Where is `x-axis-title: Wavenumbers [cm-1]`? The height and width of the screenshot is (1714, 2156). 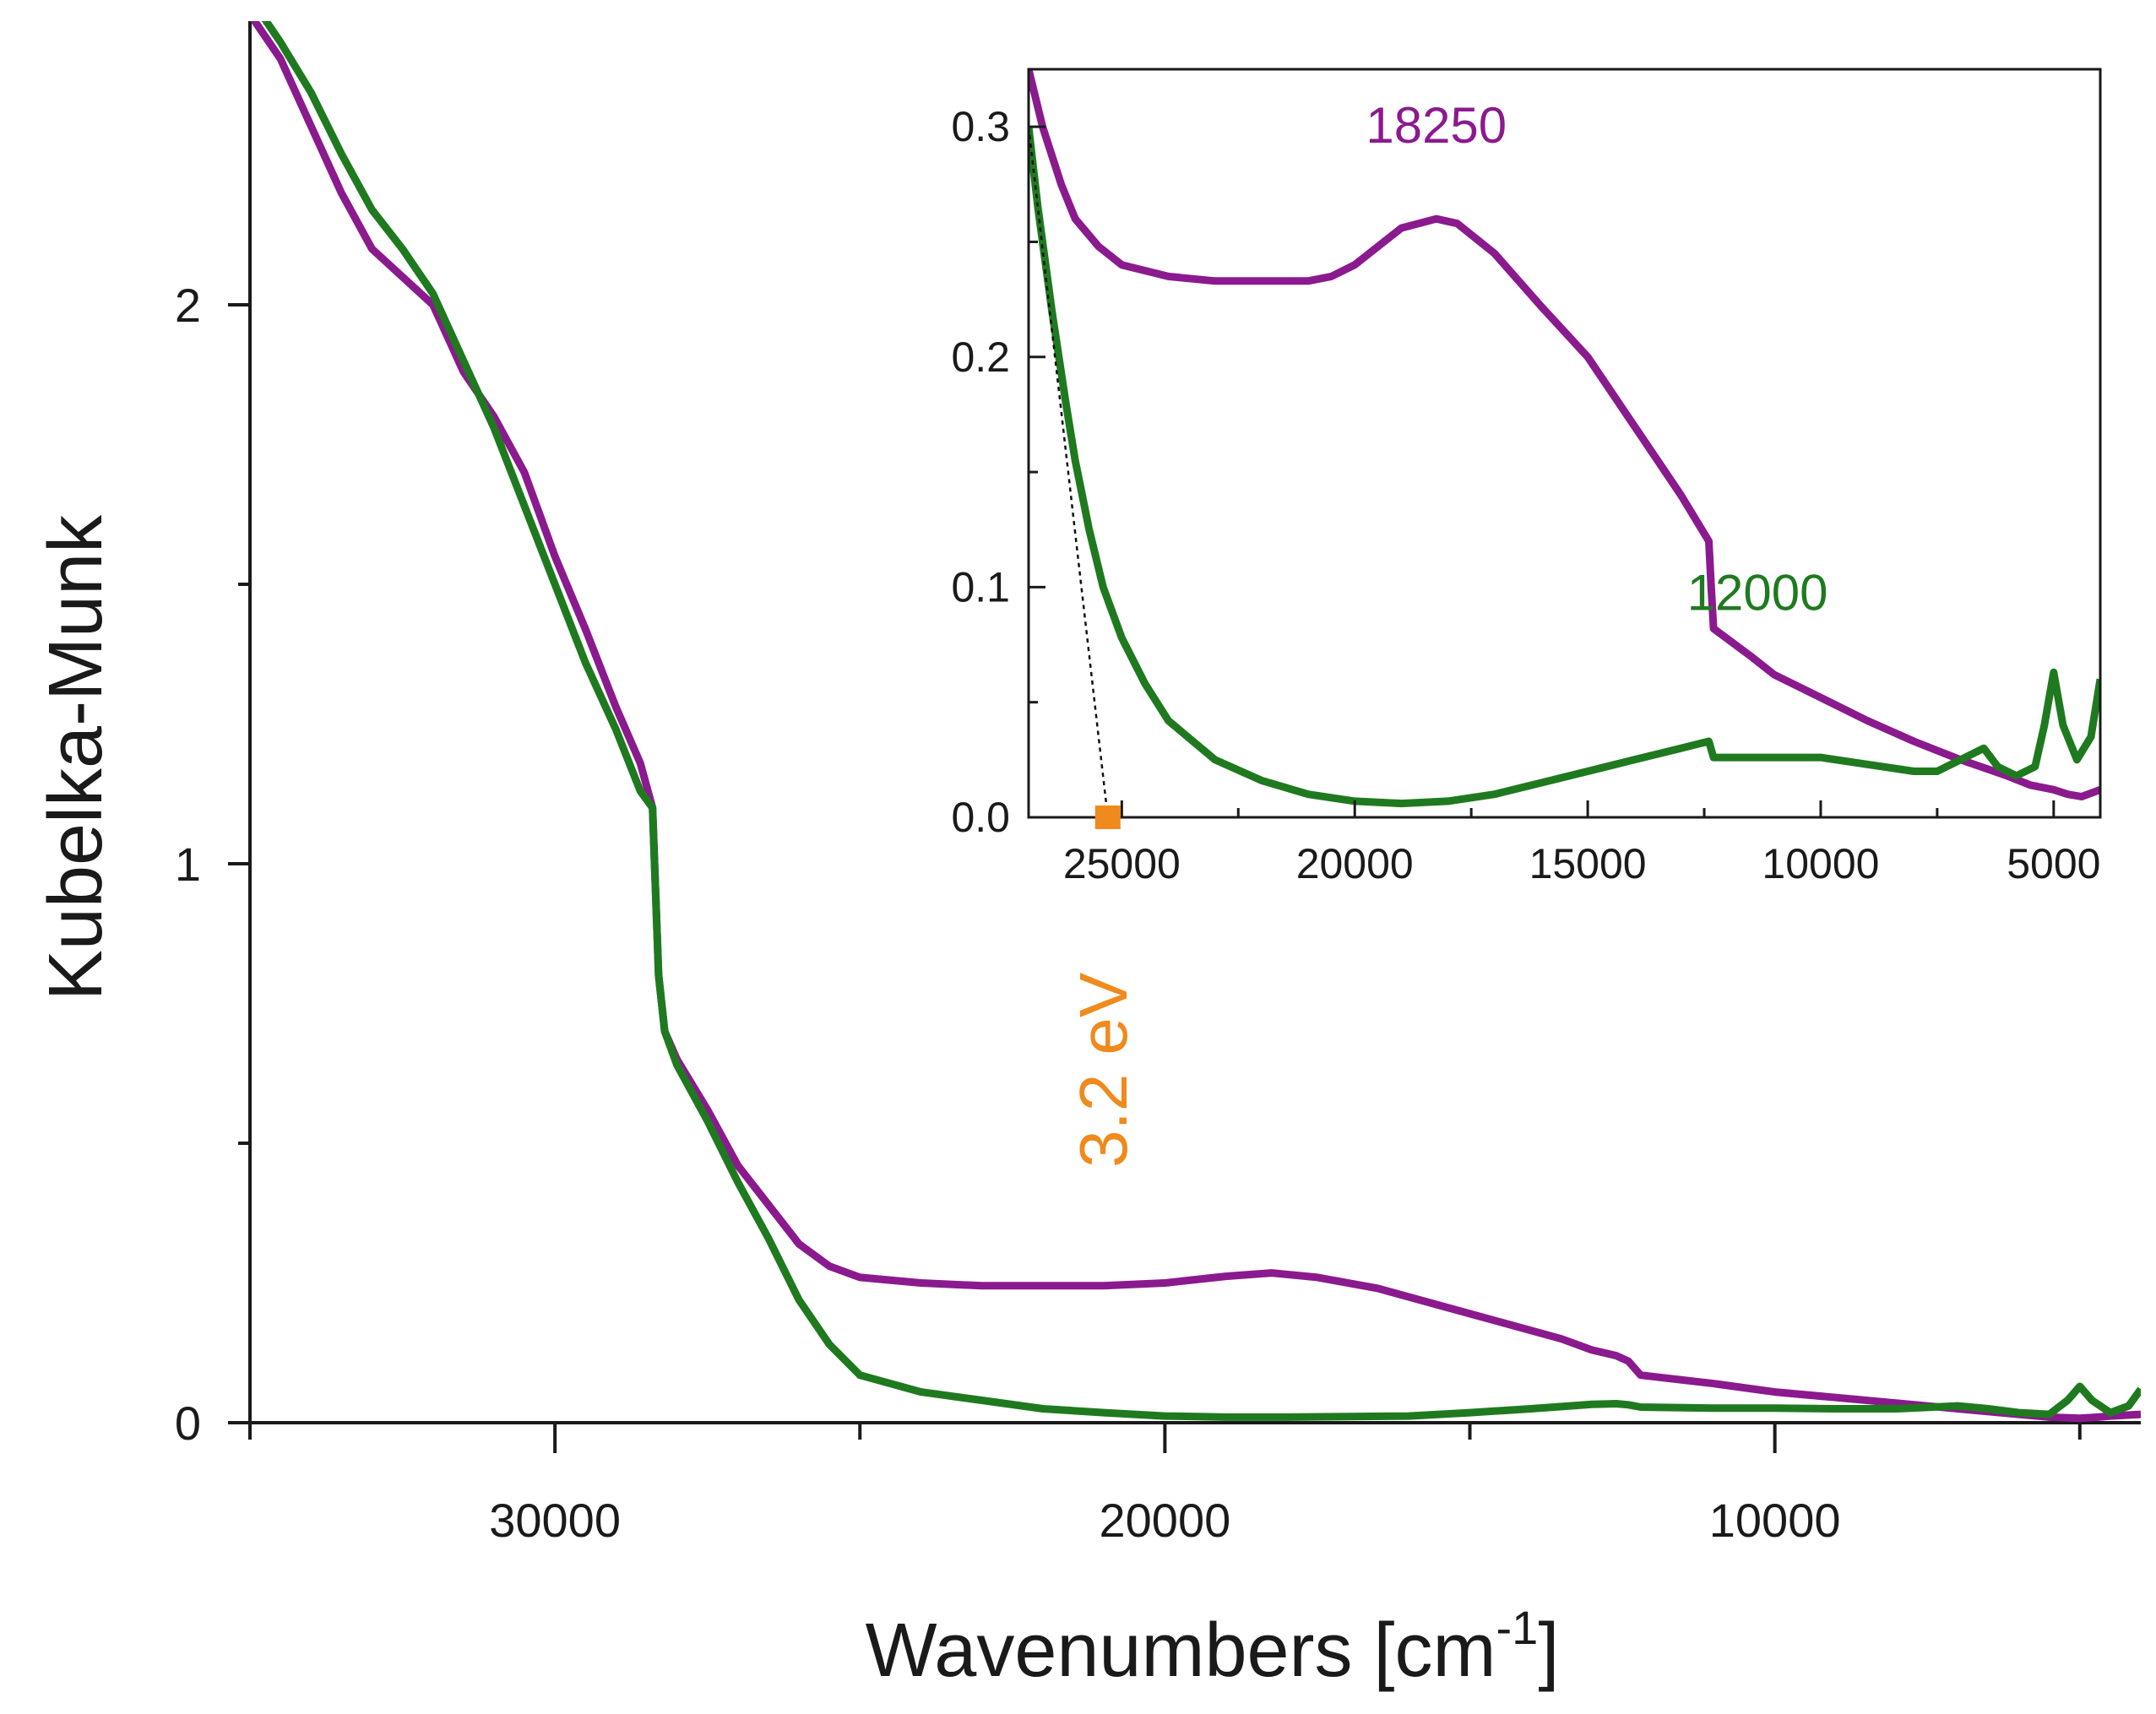 x-axis-title: Wavenumbers [cm-1] is located at coordinates (1213, 1647).